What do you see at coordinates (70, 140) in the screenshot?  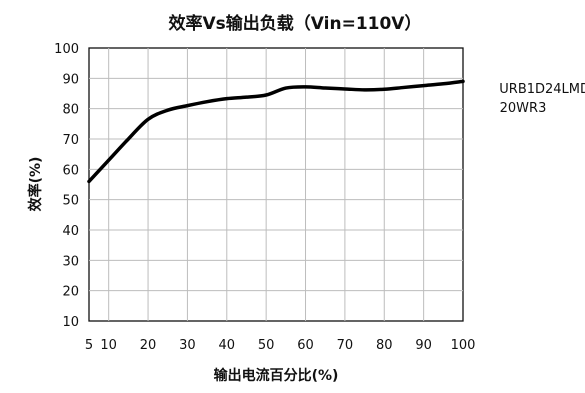 I see `y-tick-label: 70` at bounding box center [70, 140].